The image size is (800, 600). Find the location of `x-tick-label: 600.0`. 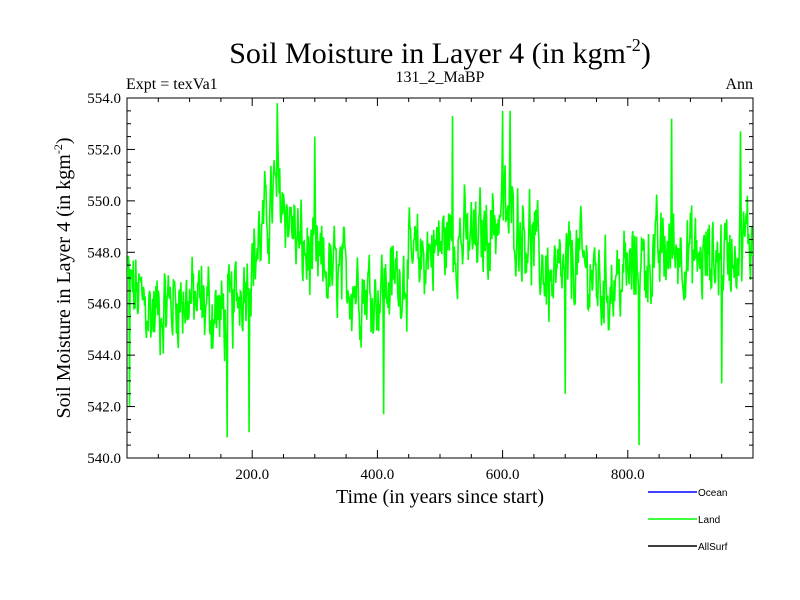

x-tick-label: 600.0 is located at coordinates (503, 475).